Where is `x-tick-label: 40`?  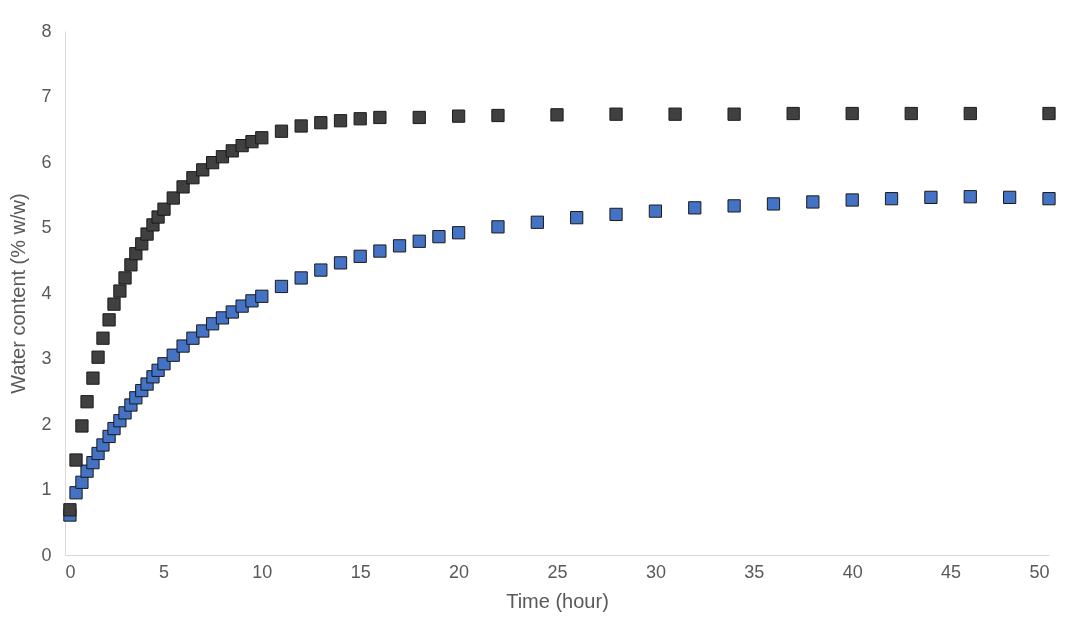 x-tick-label: 40 is located at coordinates (852, 571).